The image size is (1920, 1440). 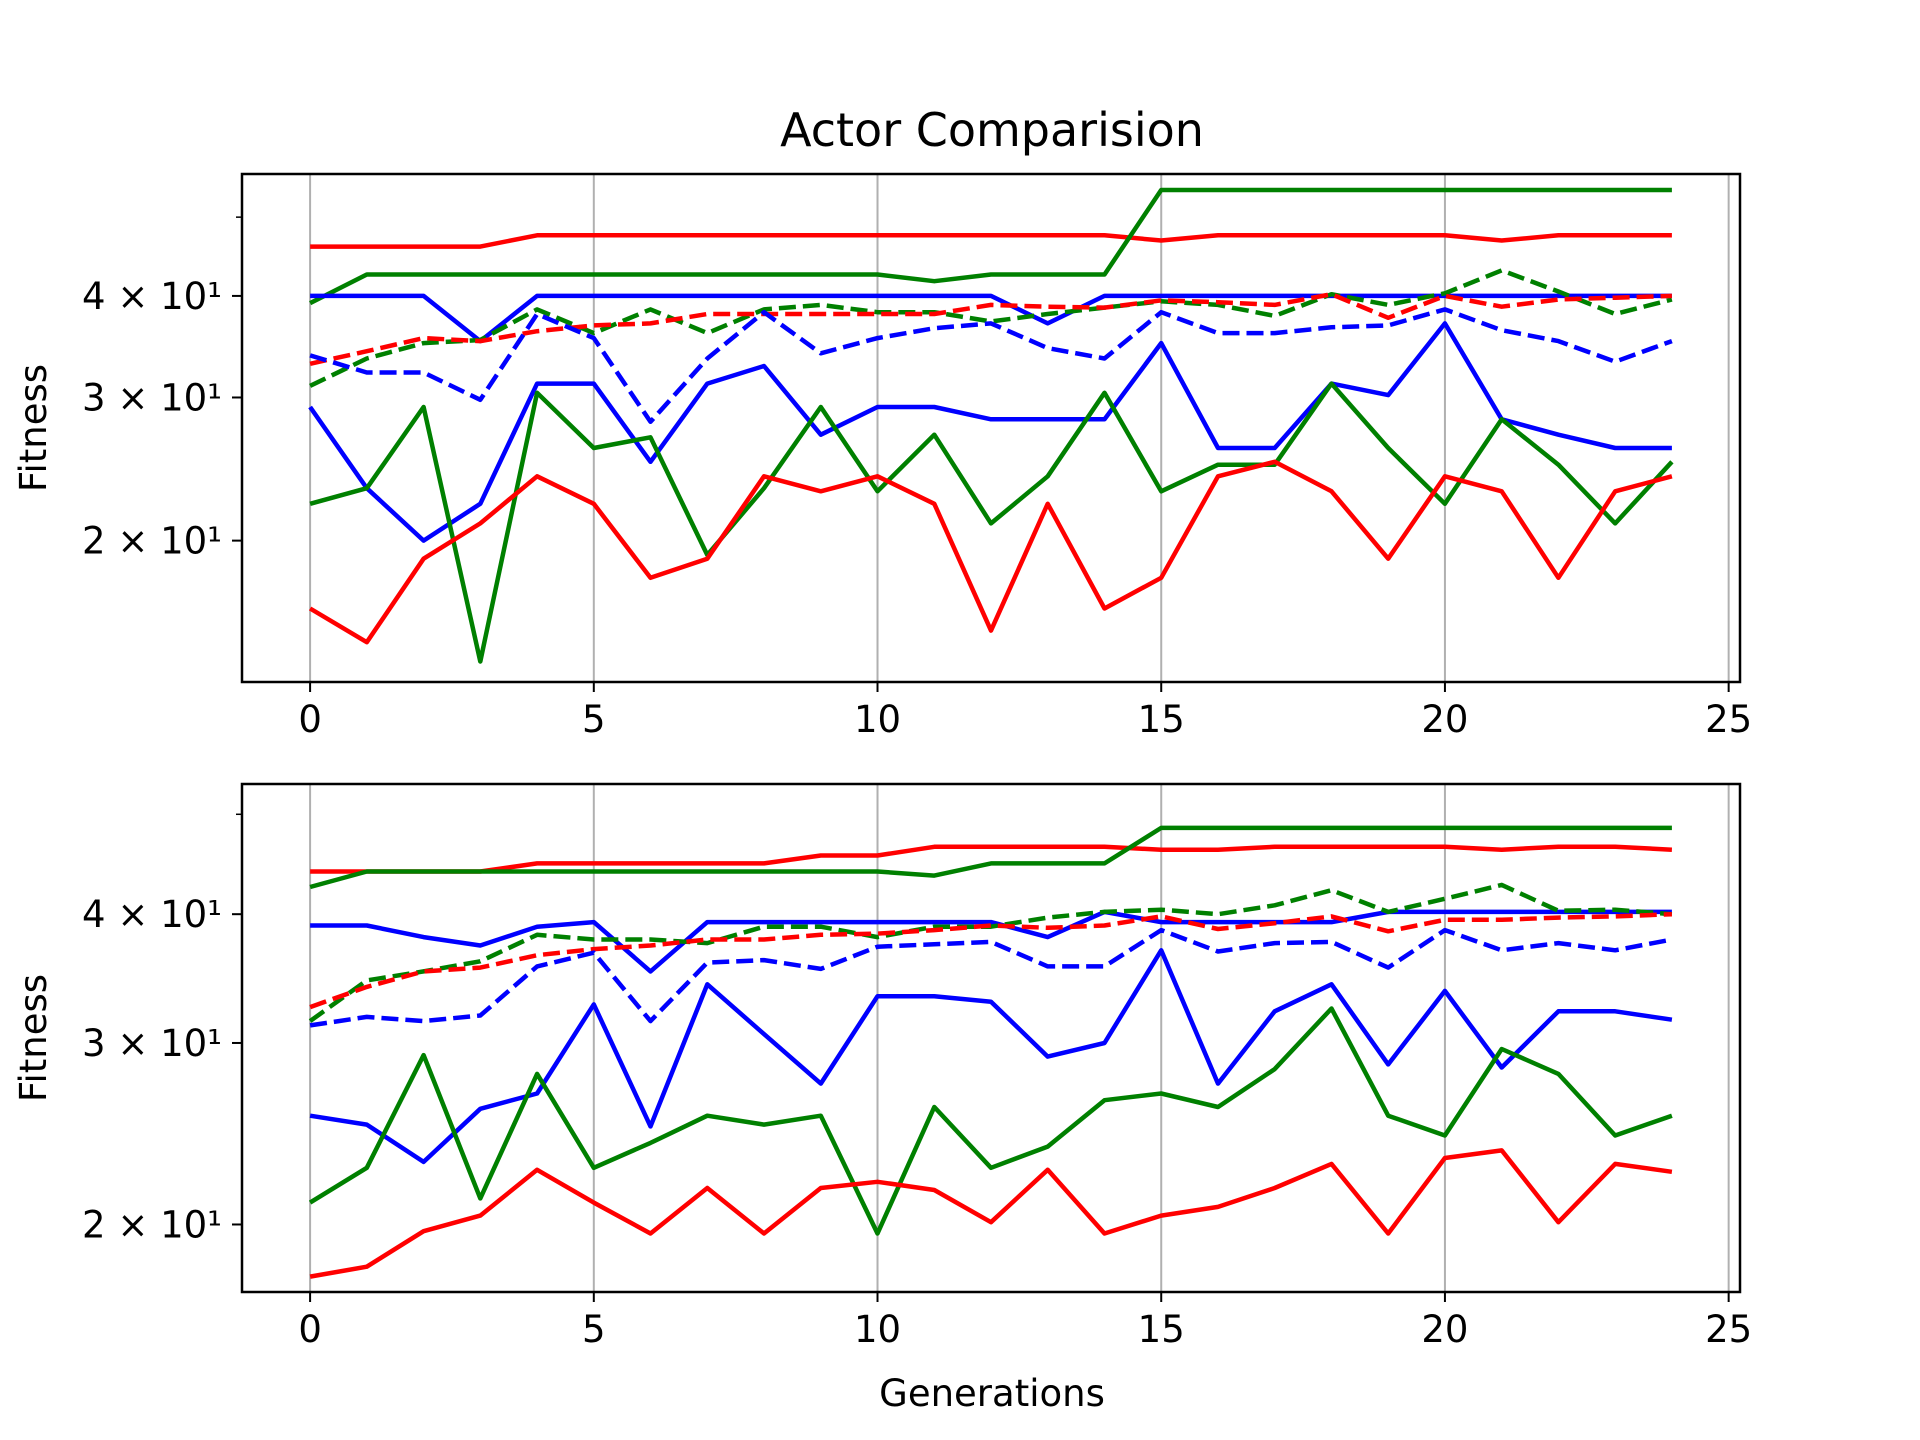 I want to click on x-axis-label: Generations, so click(x=992, y=1393).